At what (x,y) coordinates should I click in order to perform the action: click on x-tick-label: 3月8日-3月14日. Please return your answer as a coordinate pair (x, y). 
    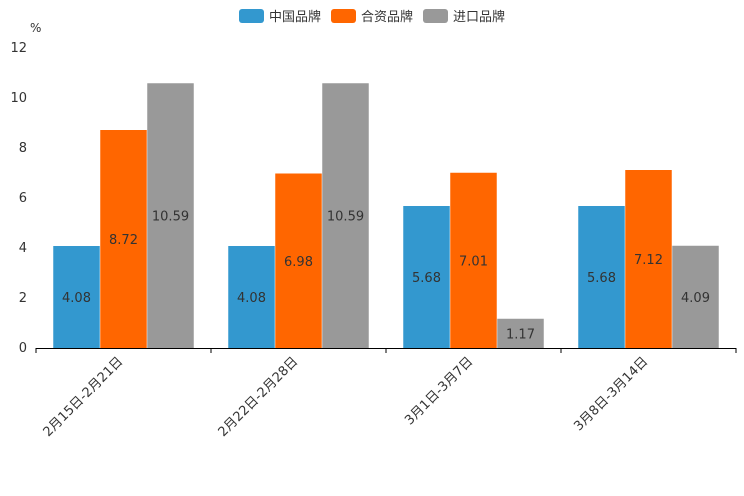
    Looking at the image, I should click on (611, 394).